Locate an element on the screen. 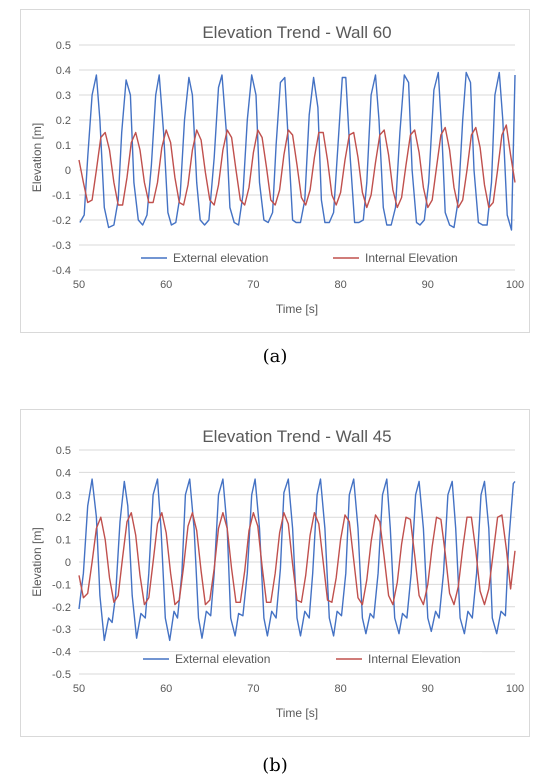  chart-title: Elevation Trend - Wall 45 is located at coordinates (296, 436).